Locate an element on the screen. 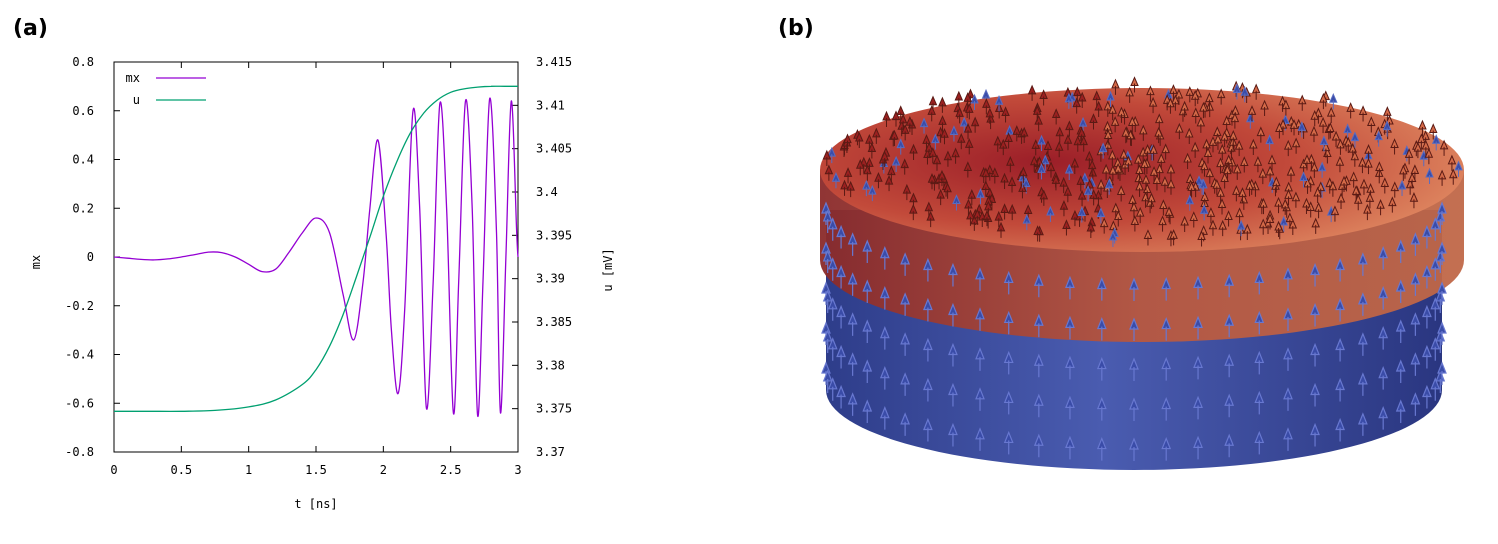  y2-tick-label: 3.4 is located at coordinates (547, 192).